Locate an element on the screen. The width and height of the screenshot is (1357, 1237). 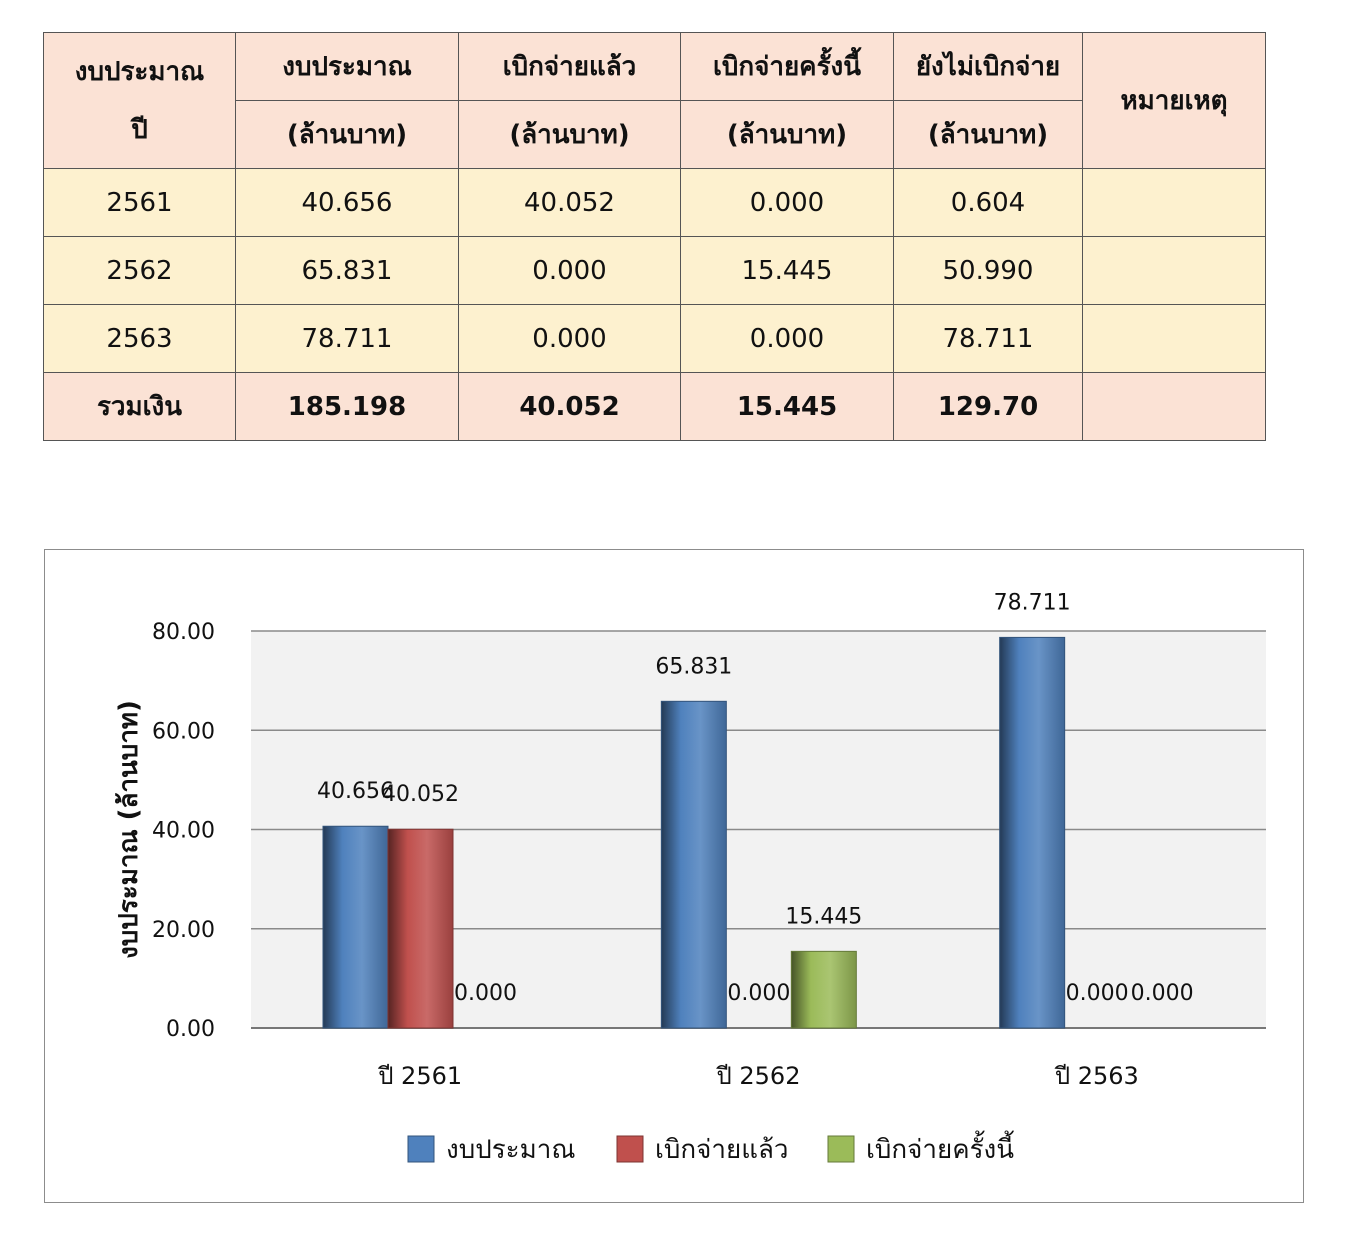
header-budget-year: งบประมาณ ปี is located at coordinates (139, 100).